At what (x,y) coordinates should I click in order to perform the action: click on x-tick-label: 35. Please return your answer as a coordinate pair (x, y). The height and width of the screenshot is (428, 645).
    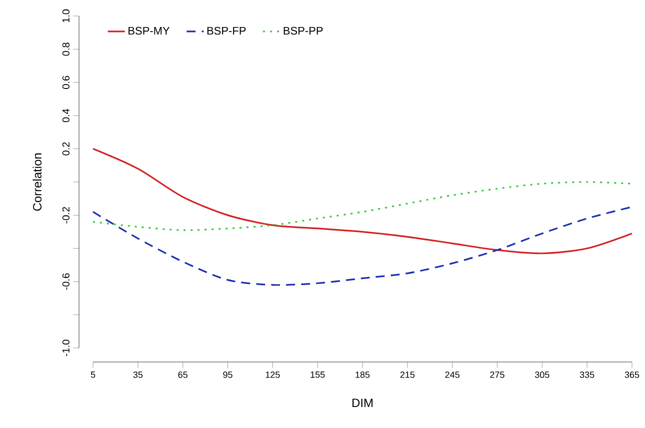
    Looking at the image, I should click on (138, 375).